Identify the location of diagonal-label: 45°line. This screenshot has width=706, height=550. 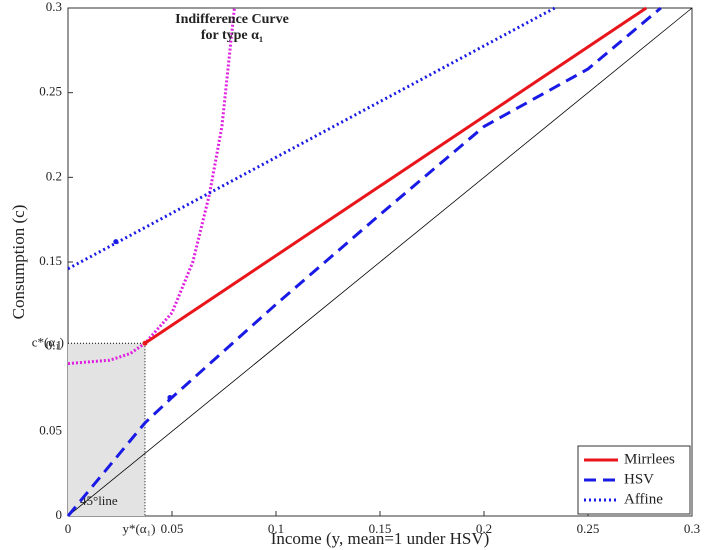
(99, 500).